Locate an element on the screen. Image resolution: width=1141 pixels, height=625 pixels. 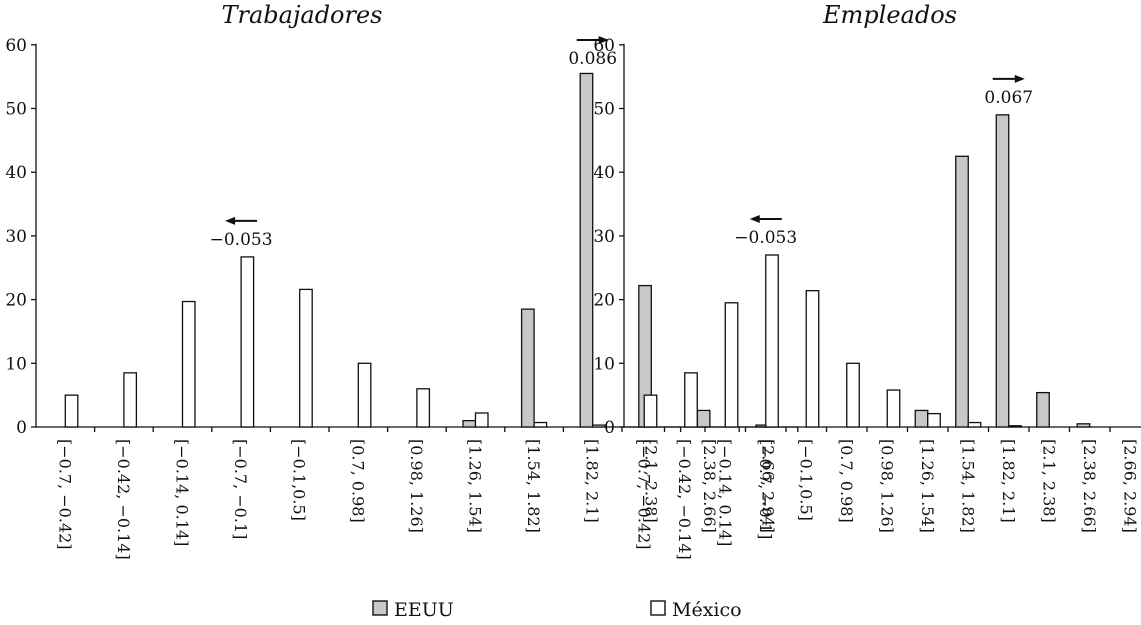
legend-label-eeuu: EEUU is located at coordinates (424, 610).